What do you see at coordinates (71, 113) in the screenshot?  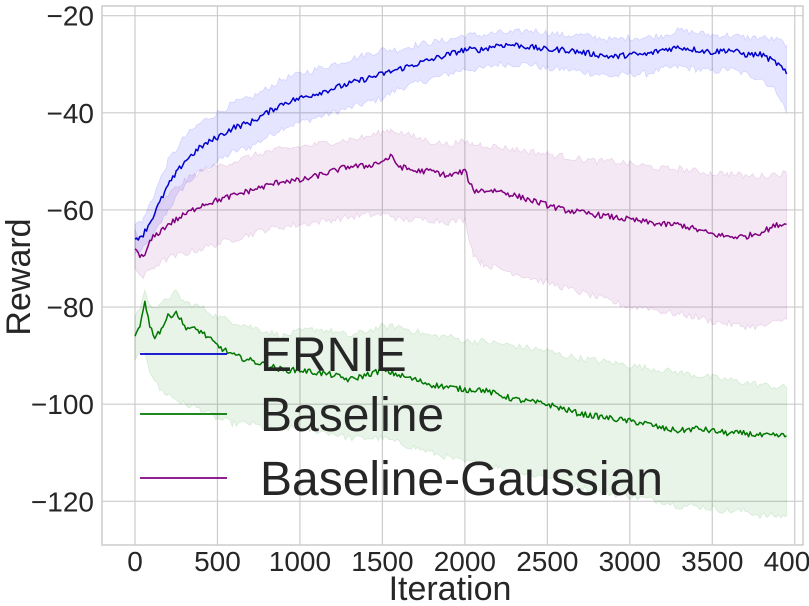 I see `y-tick-label: −40` at bounding box center [71, 113].